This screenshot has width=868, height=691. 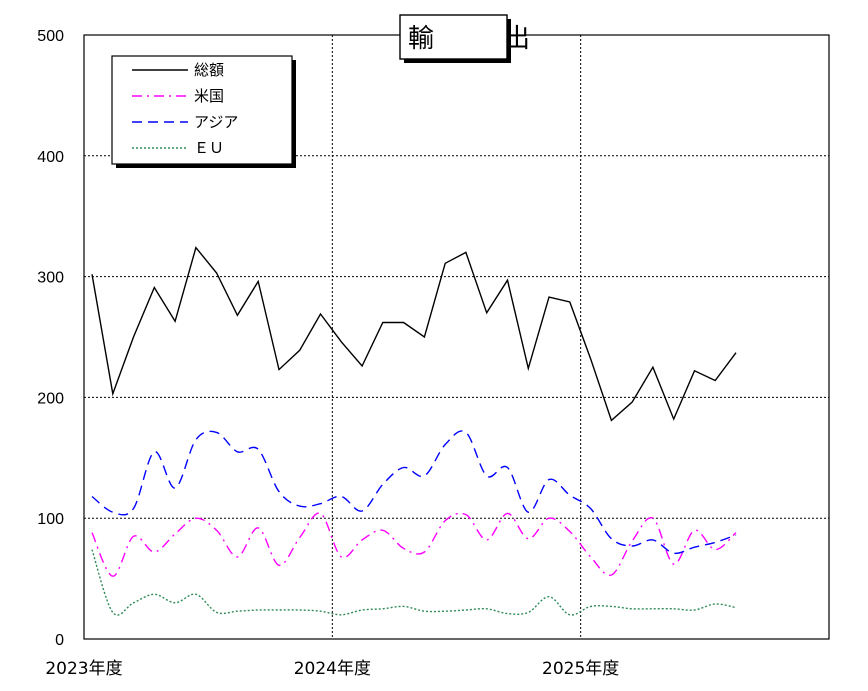 What do you see at coordinates (59, 640) in the screenshot?
I see `y-tick-label: 0` at bounding box center [59, 640].